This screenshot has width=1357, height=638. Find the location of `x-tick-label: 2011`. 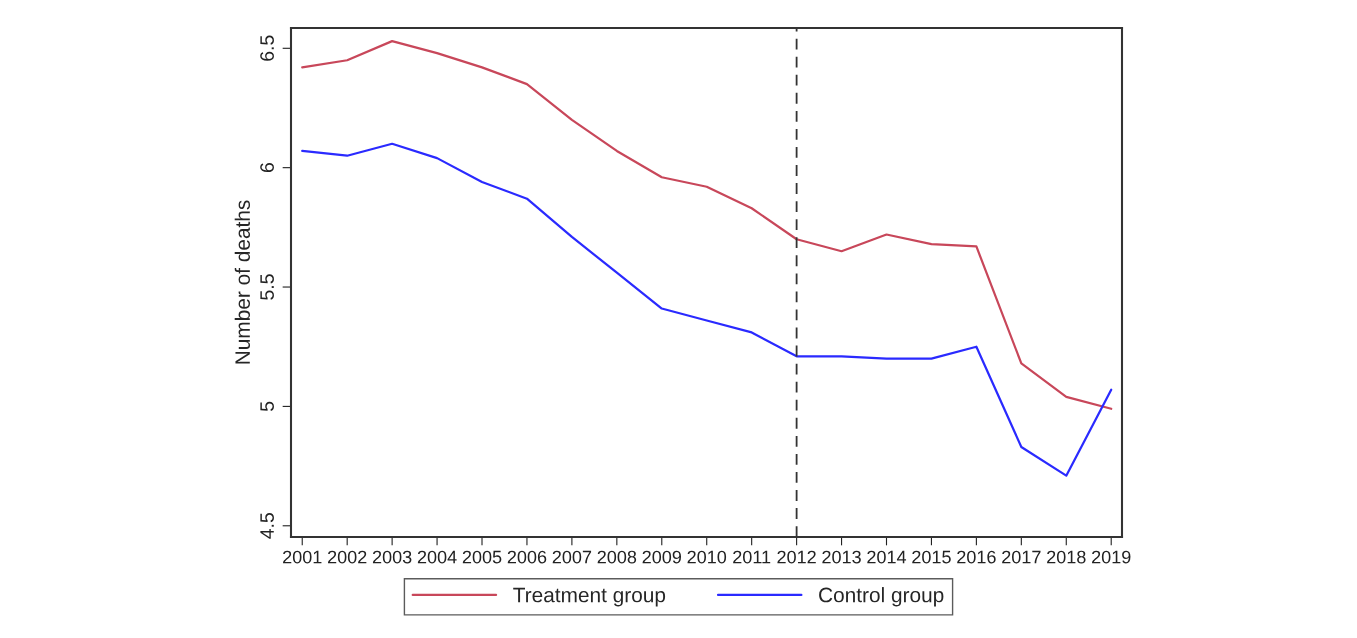

x-tick-label: 2011 is located at coordinates (752, 557).